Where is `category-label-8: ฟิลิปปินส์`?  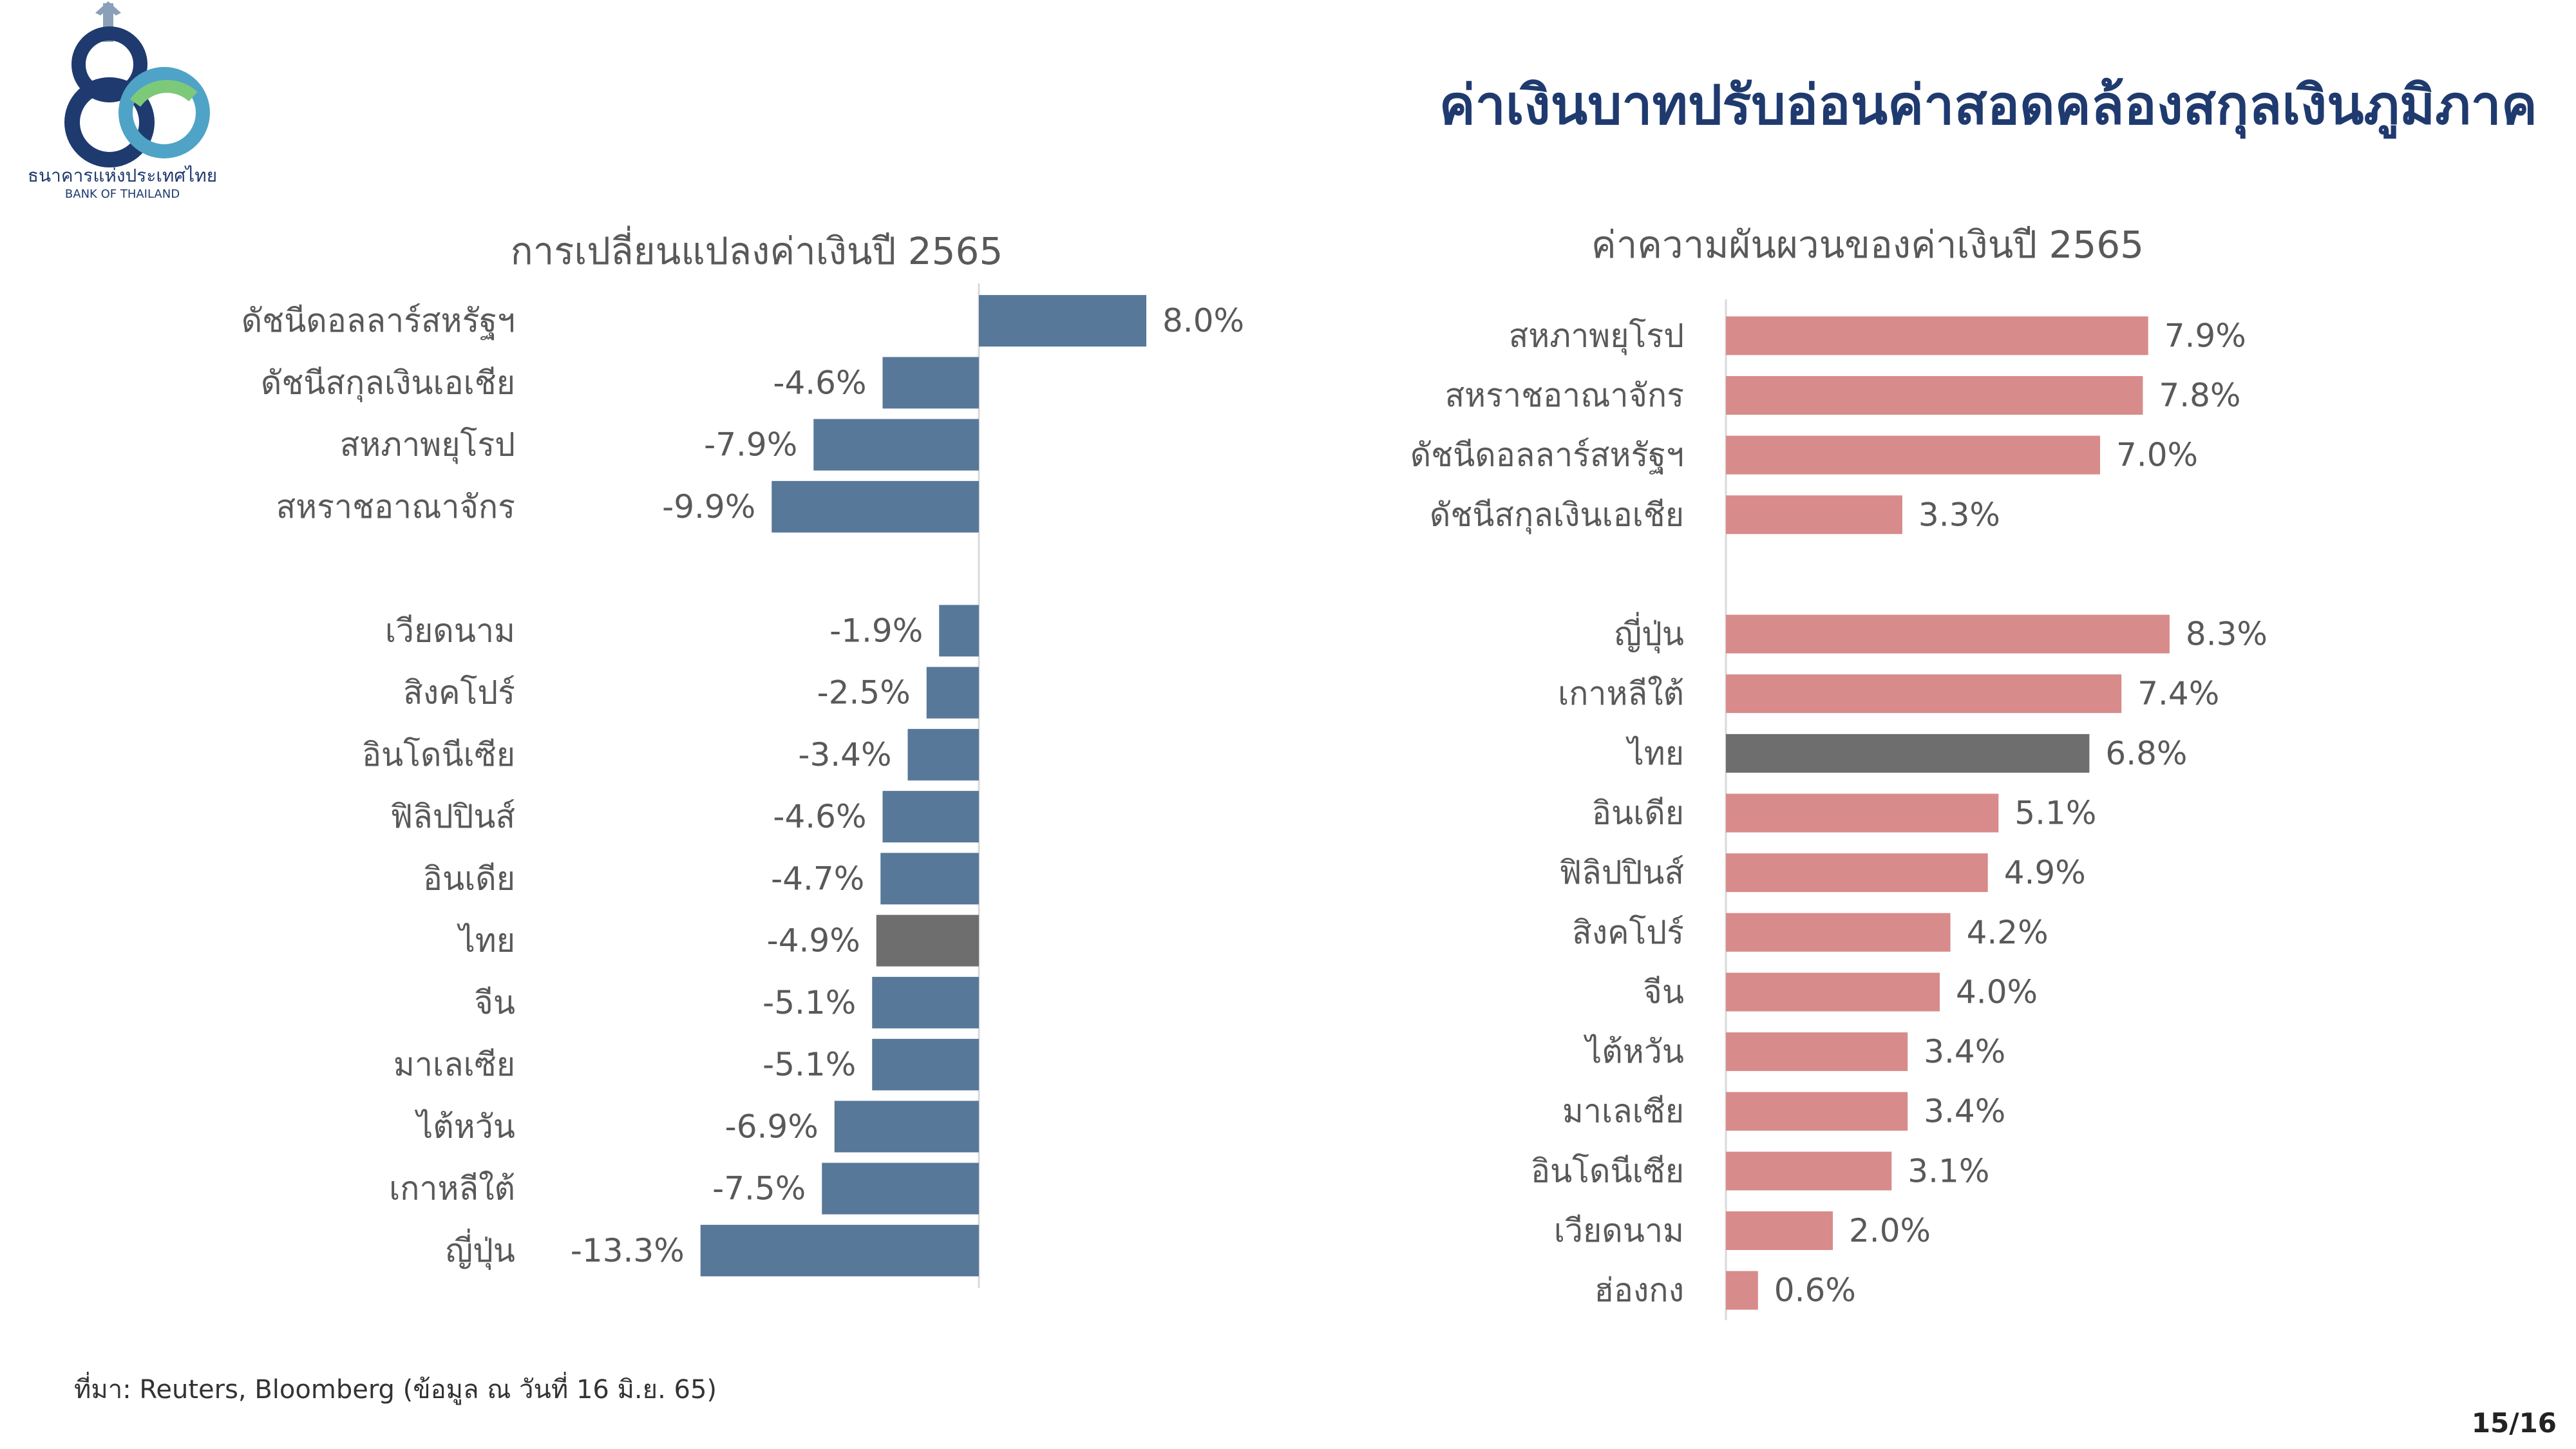
category-label-8: ฟิลิปปินส์ is located at coordinates (452, 816).